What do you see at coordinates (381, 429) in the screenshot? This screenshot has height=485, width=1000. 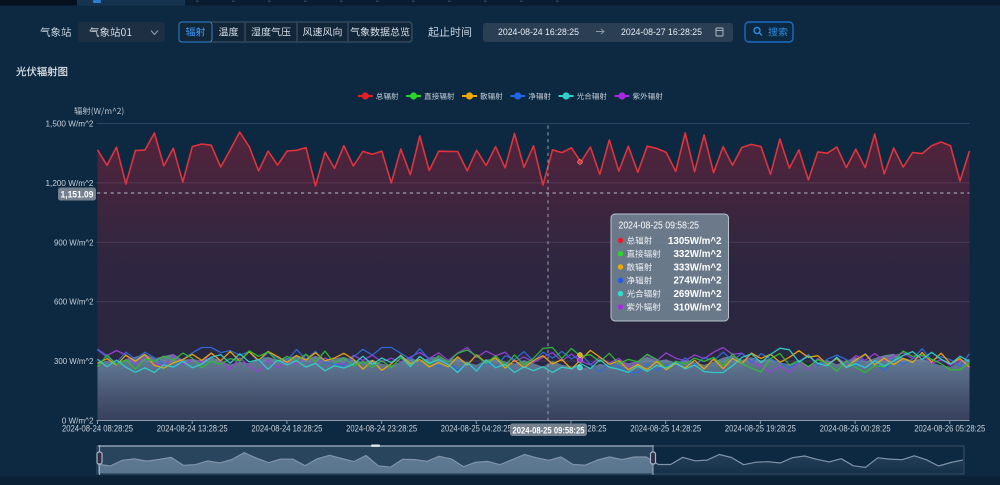 I see `svg-text: 2024-08-24 23:28:25` at bounding box center [381, 429].